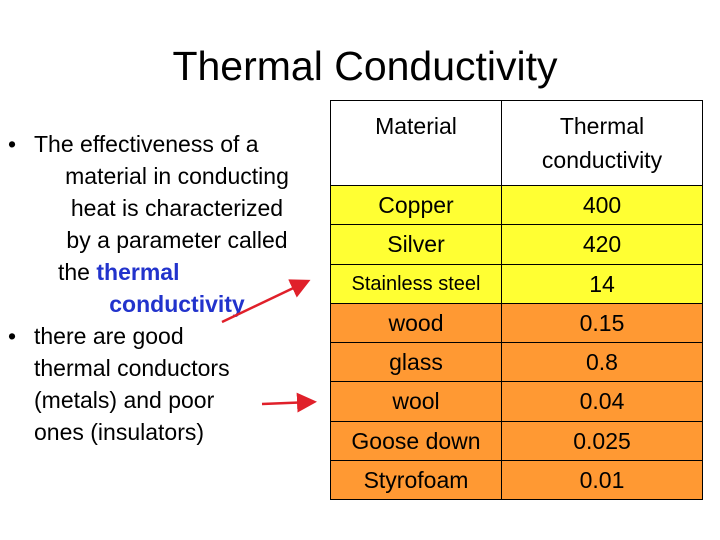 The image size is (720, 540). I want to click on bullet-line: by a parameter called, so click(177, 240).